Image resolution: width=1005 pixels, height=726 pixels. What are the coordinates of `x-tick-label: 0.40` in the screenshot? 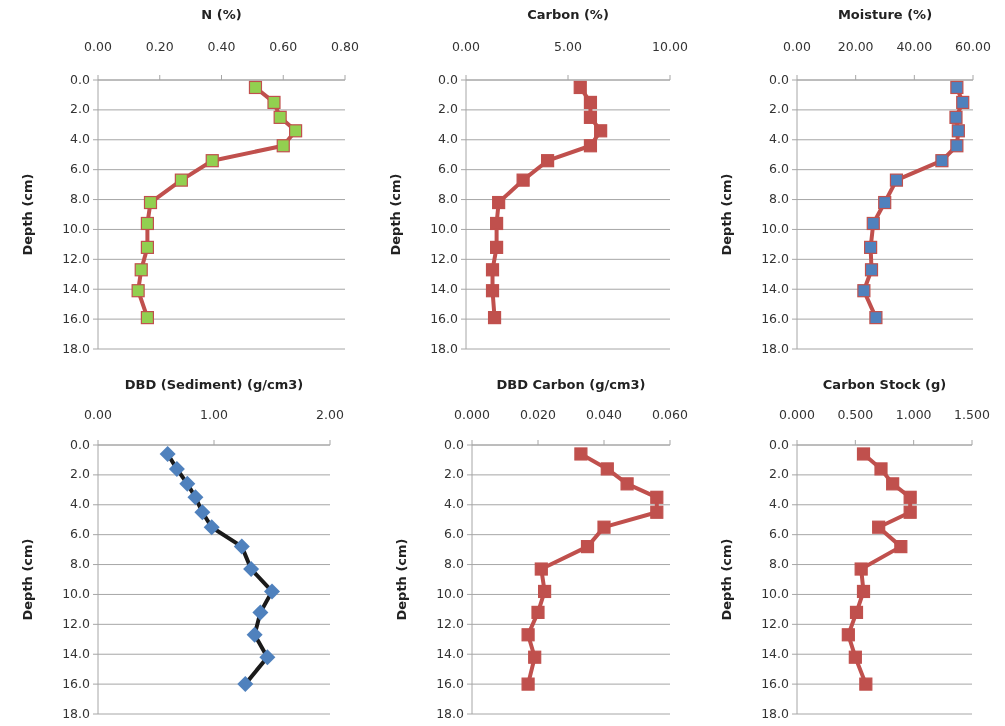 It's located at (221, 46).